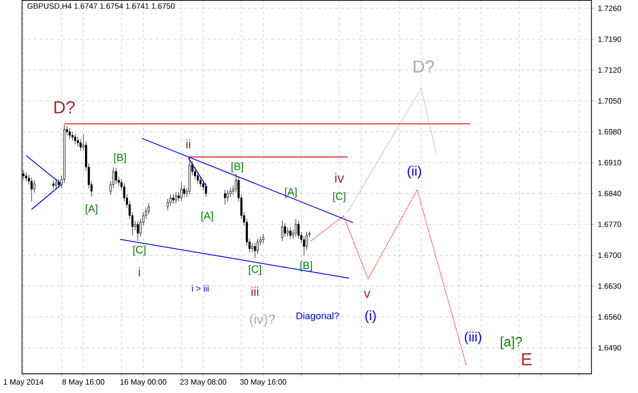  Describe the element at coordinates (339, 177) in the screenshot. I see `annotation: iv` at that location.